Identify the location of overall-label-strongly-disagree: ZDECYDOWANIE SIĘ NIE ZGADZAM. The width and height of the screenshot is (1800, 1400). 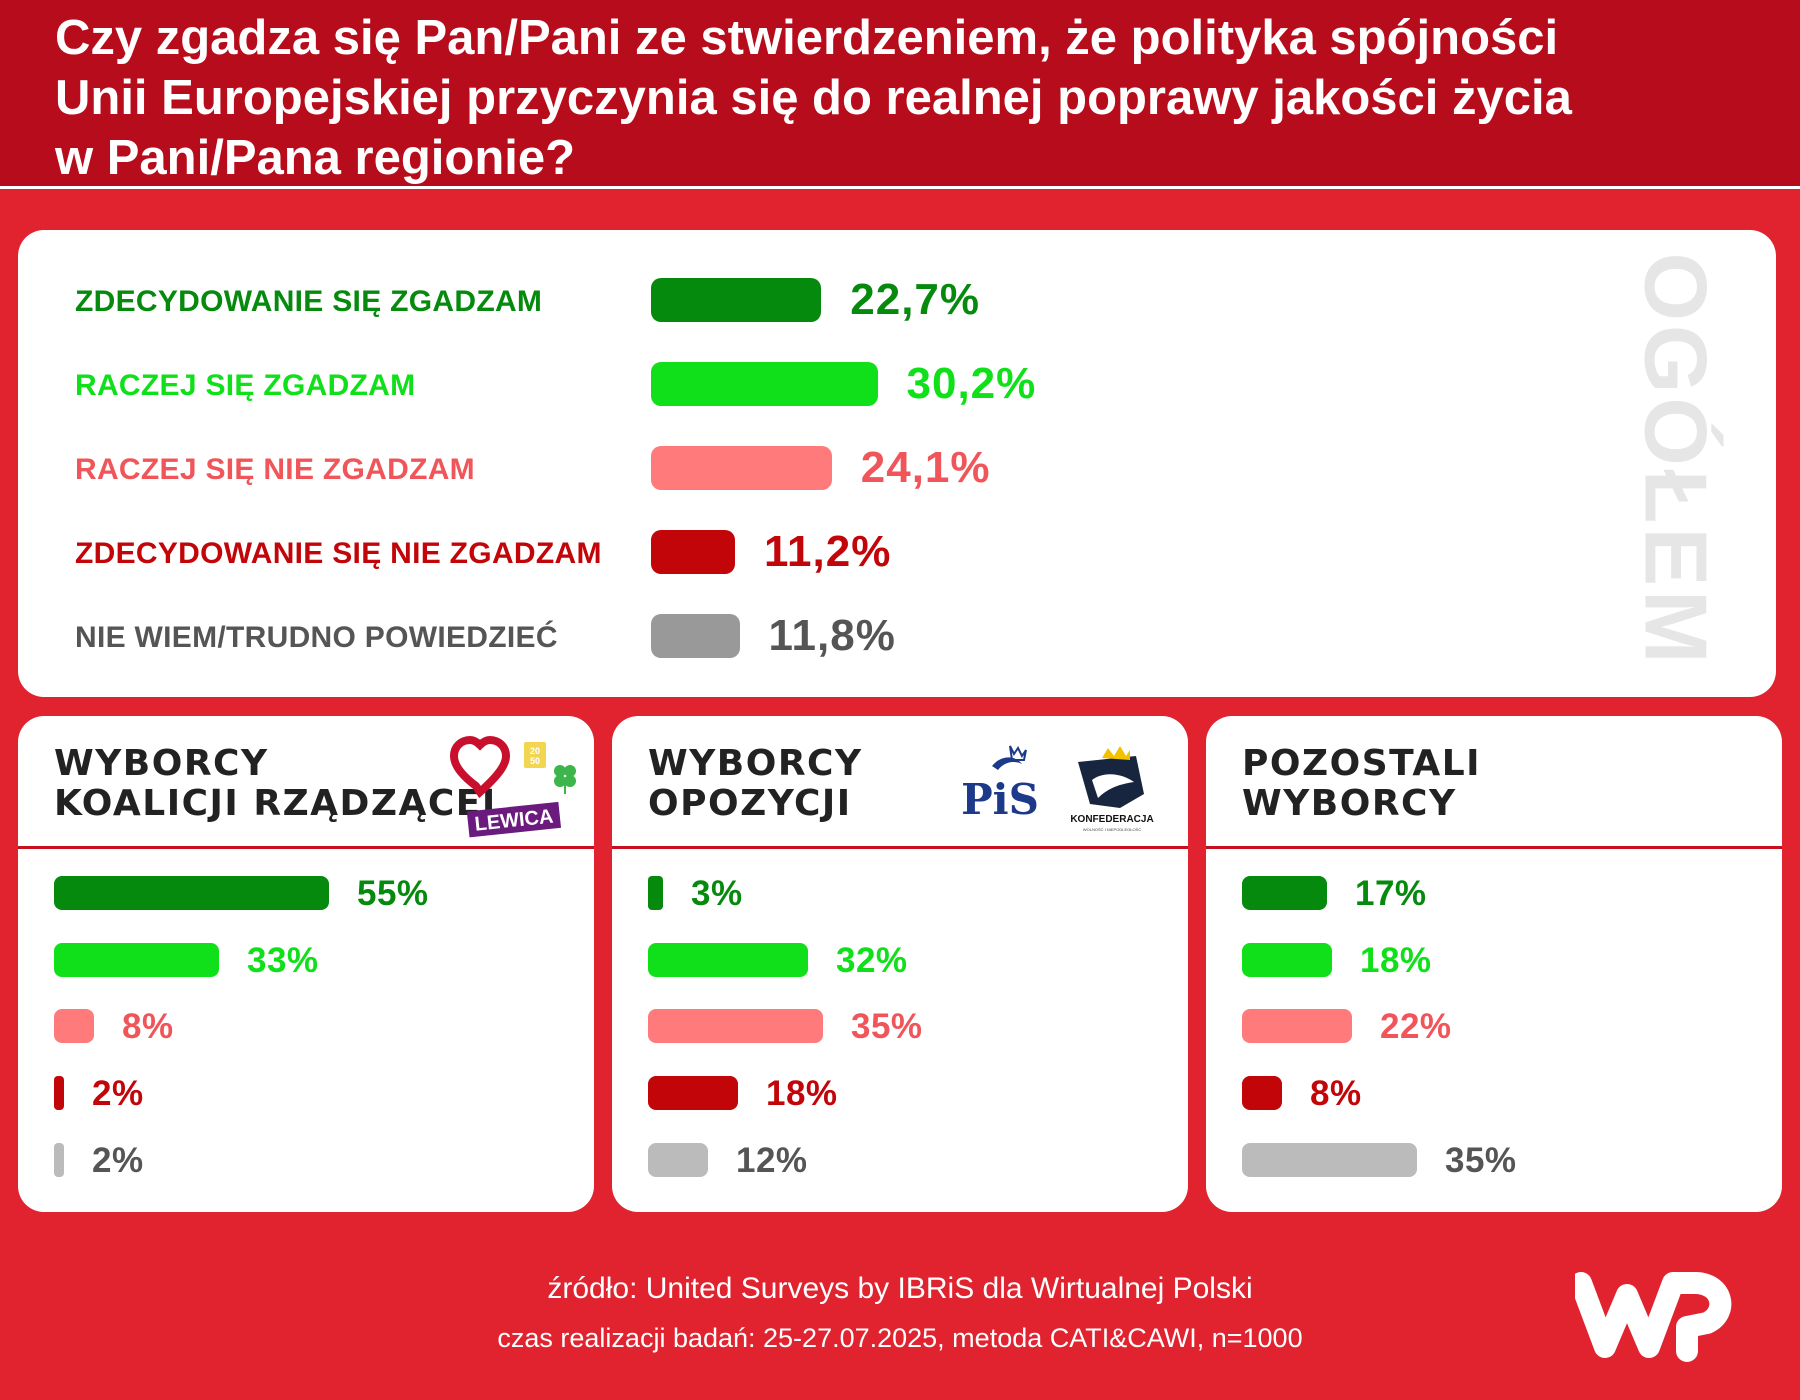
(338, 553).